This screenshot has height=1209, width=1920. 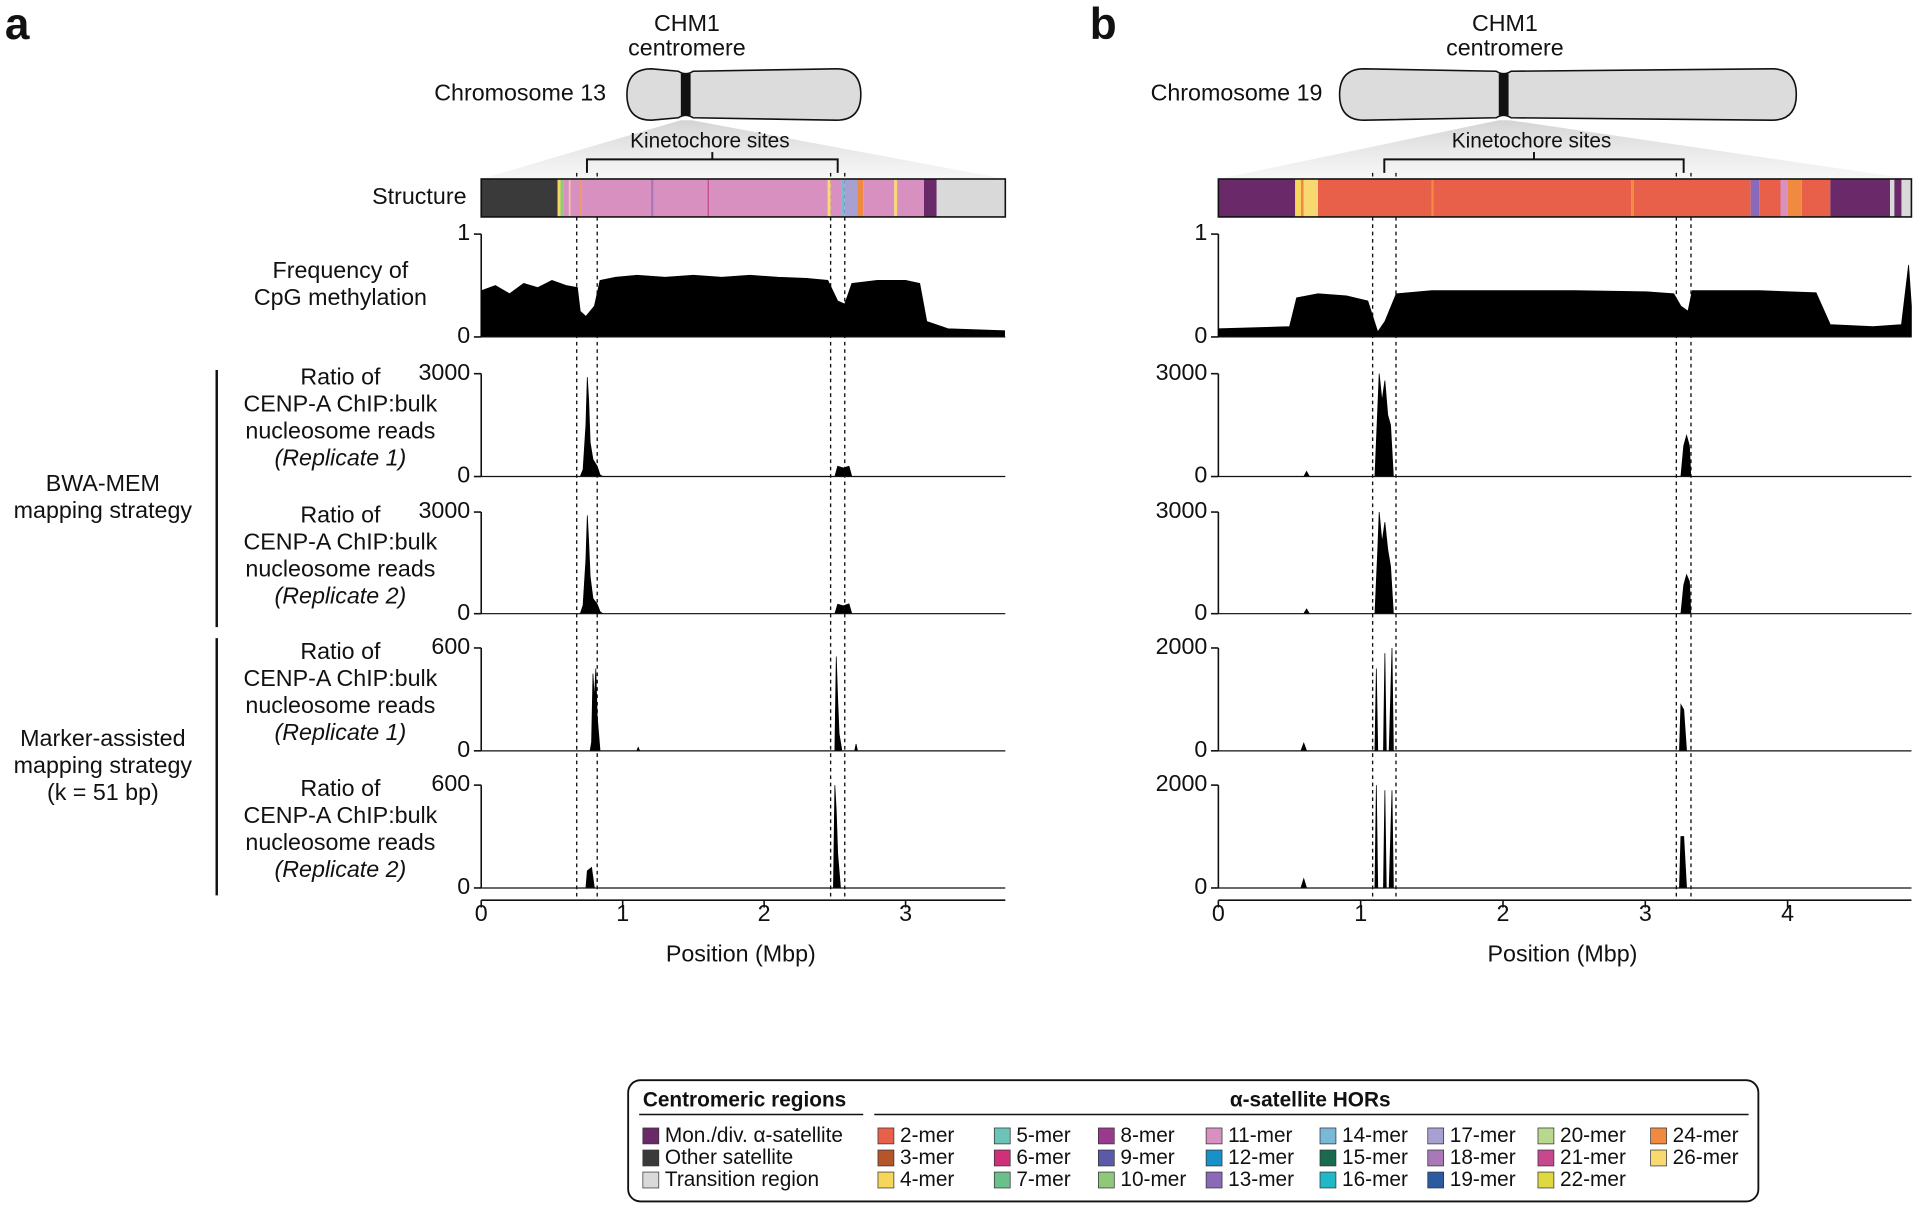 I want to click on y-axis-label: (Replicate 2), so click(x=341, y=595).